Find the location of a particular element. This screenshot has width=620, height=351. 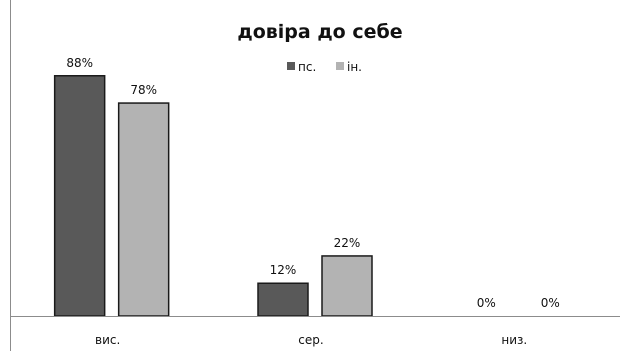

legend: пс. ін. is located at coordinates (324, 67).